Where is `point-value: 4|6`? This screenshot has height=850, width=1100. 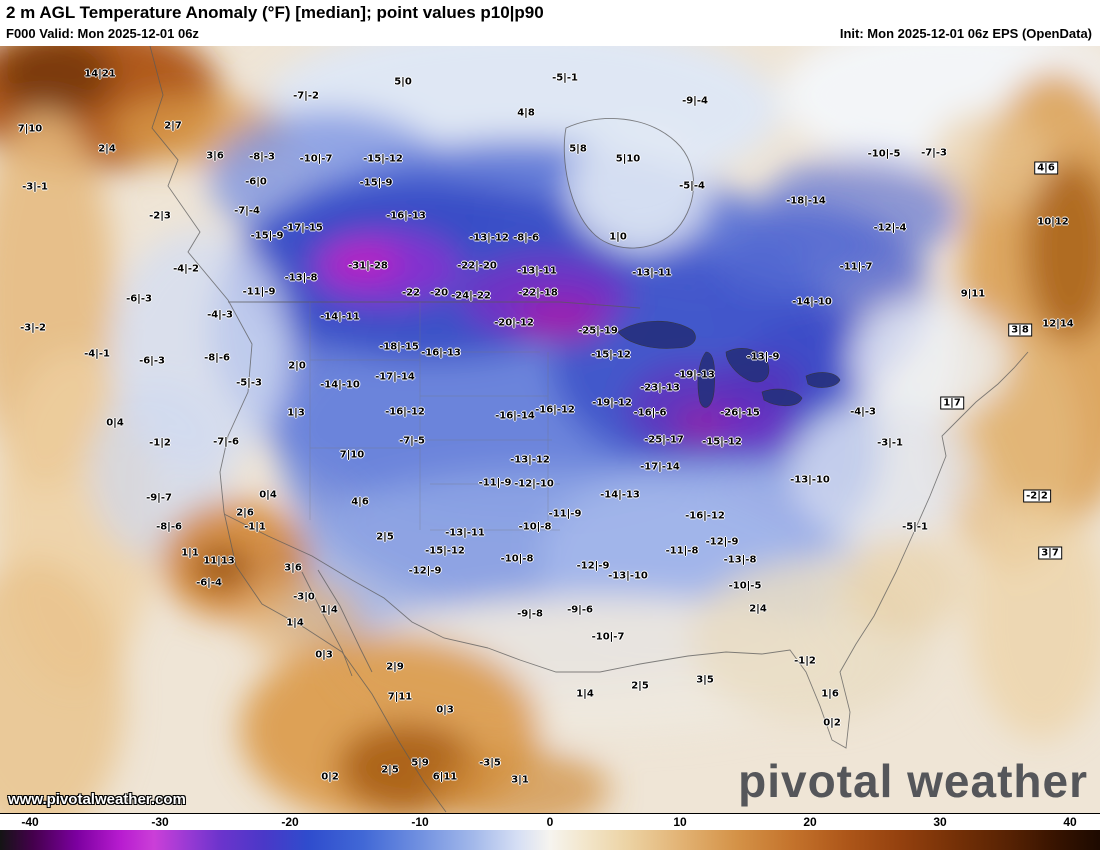 point-value: 4|6 is located at coordinates (1046, 168).